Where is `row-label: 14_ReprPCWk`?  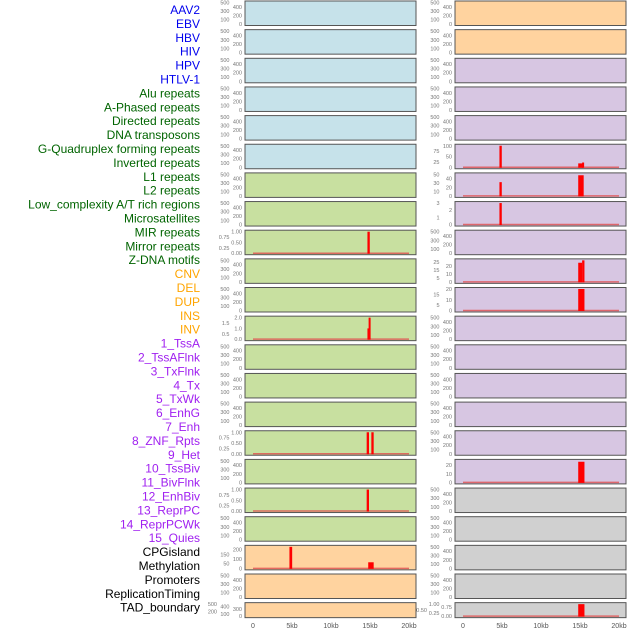 row-label: 14_ReprPCWk is located at coordinates (160, 524).